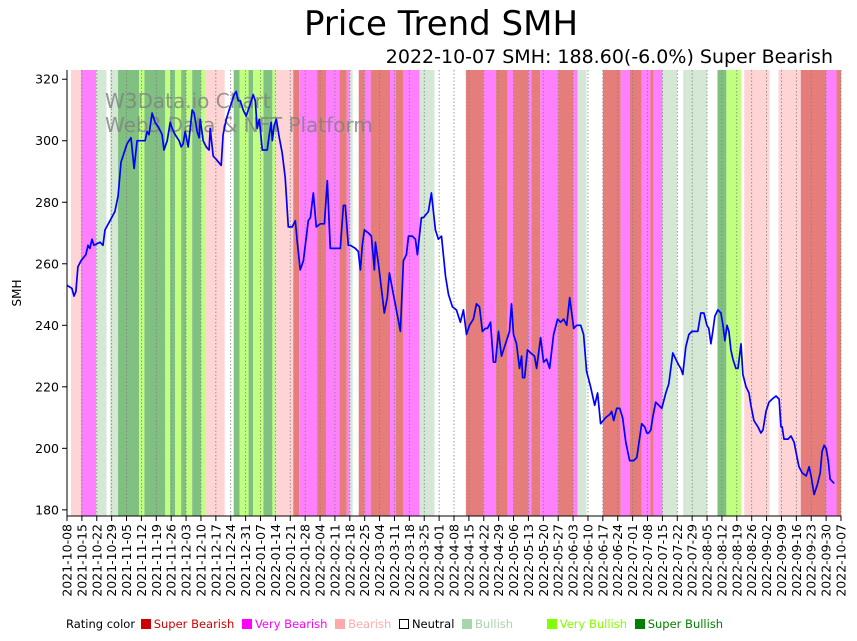 This screenshot has width=857, height=641. Describe the element at coordinates (47, 325) in the screenshot. I see `y-tick-label: 240` at that location.